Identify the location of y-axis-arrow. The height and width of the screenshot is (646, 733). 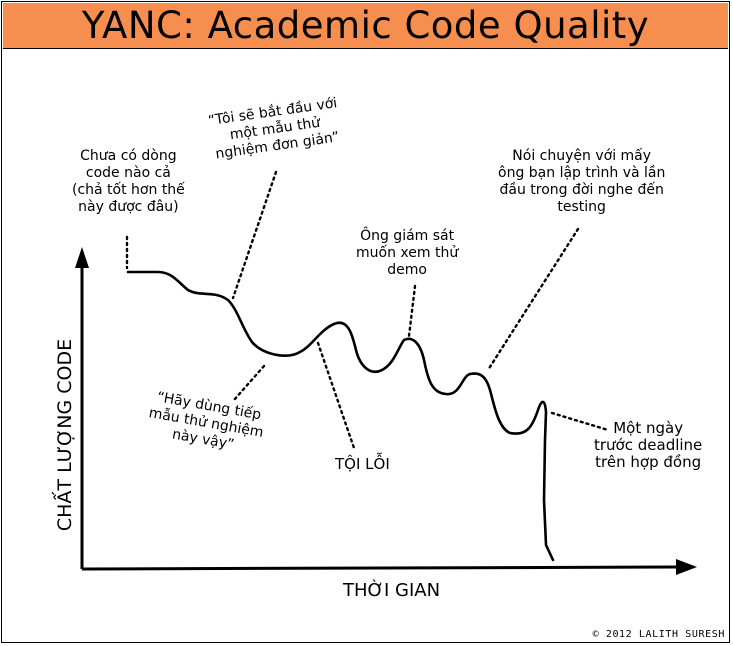
(82, 257).